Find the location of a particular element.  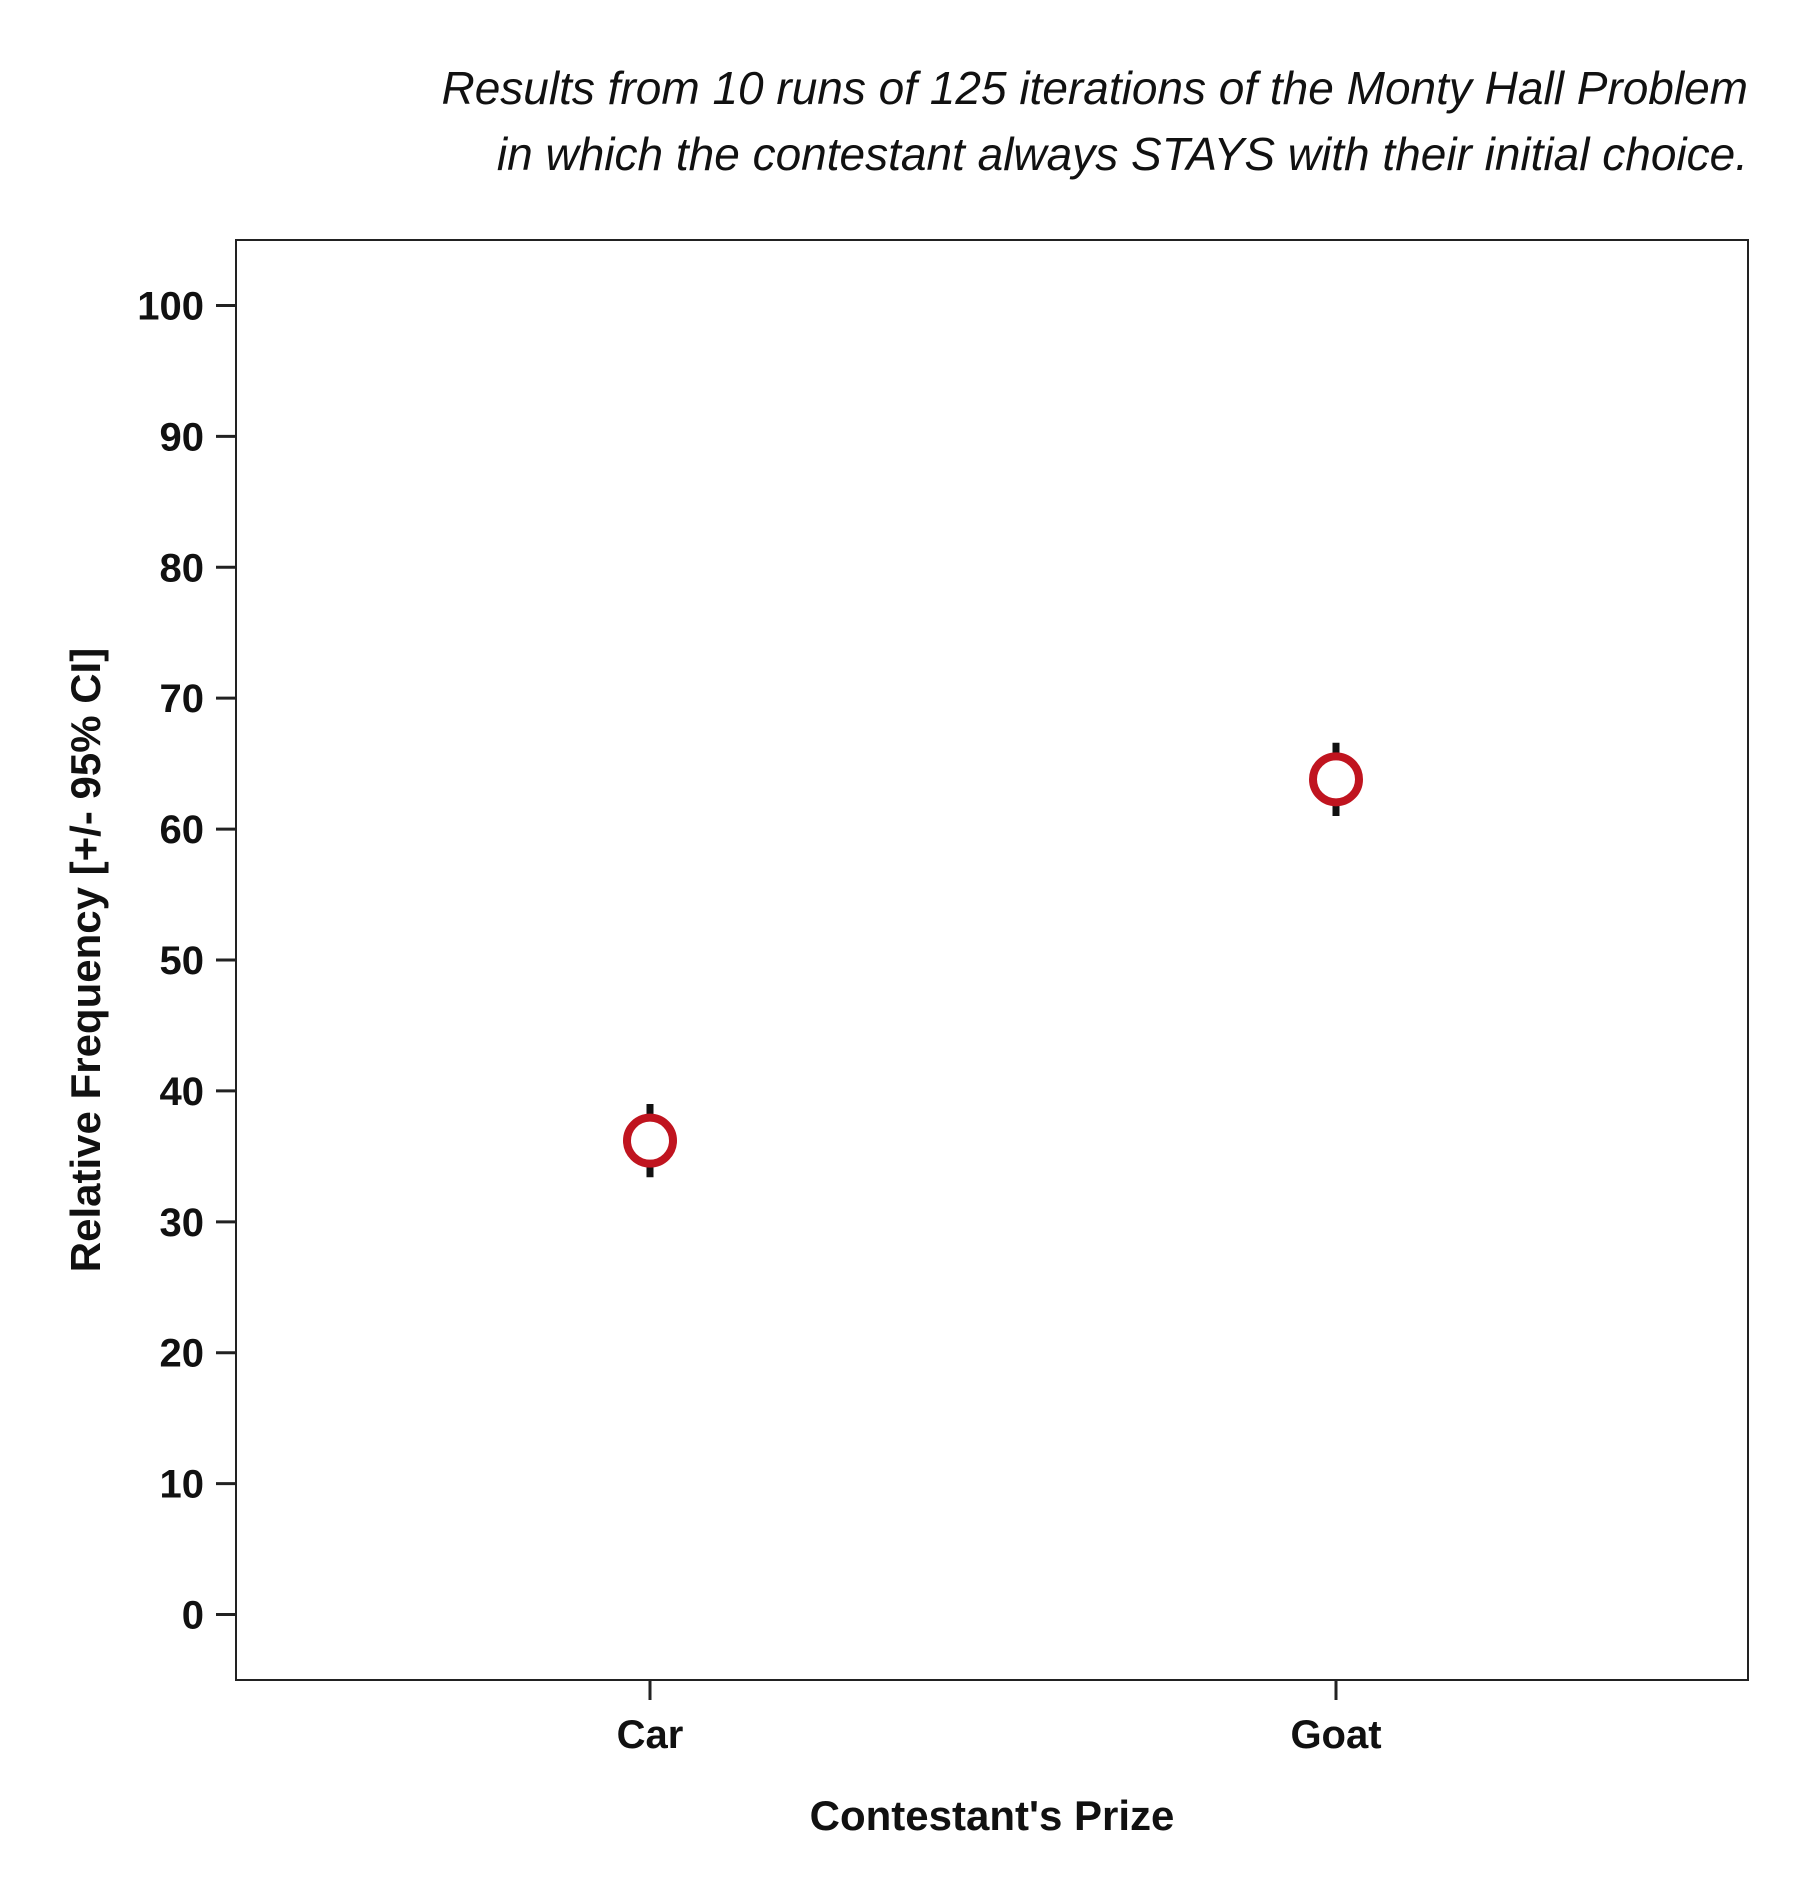

data-series is located at coordinates (993, 960).